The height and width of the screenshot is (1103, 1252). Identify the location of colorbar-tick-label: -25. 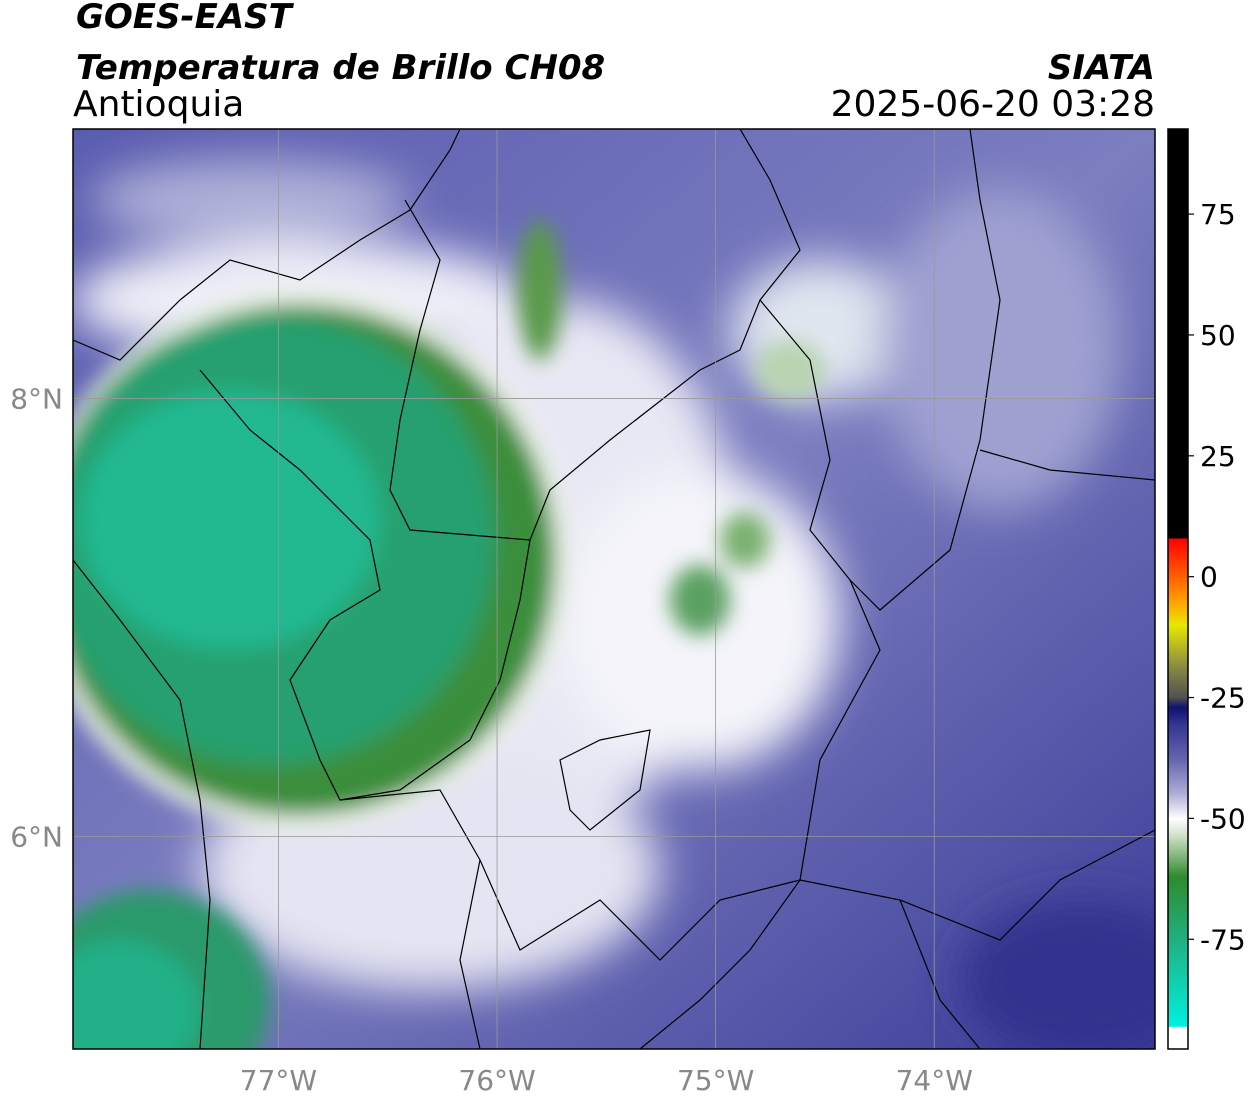
(1223, 698).